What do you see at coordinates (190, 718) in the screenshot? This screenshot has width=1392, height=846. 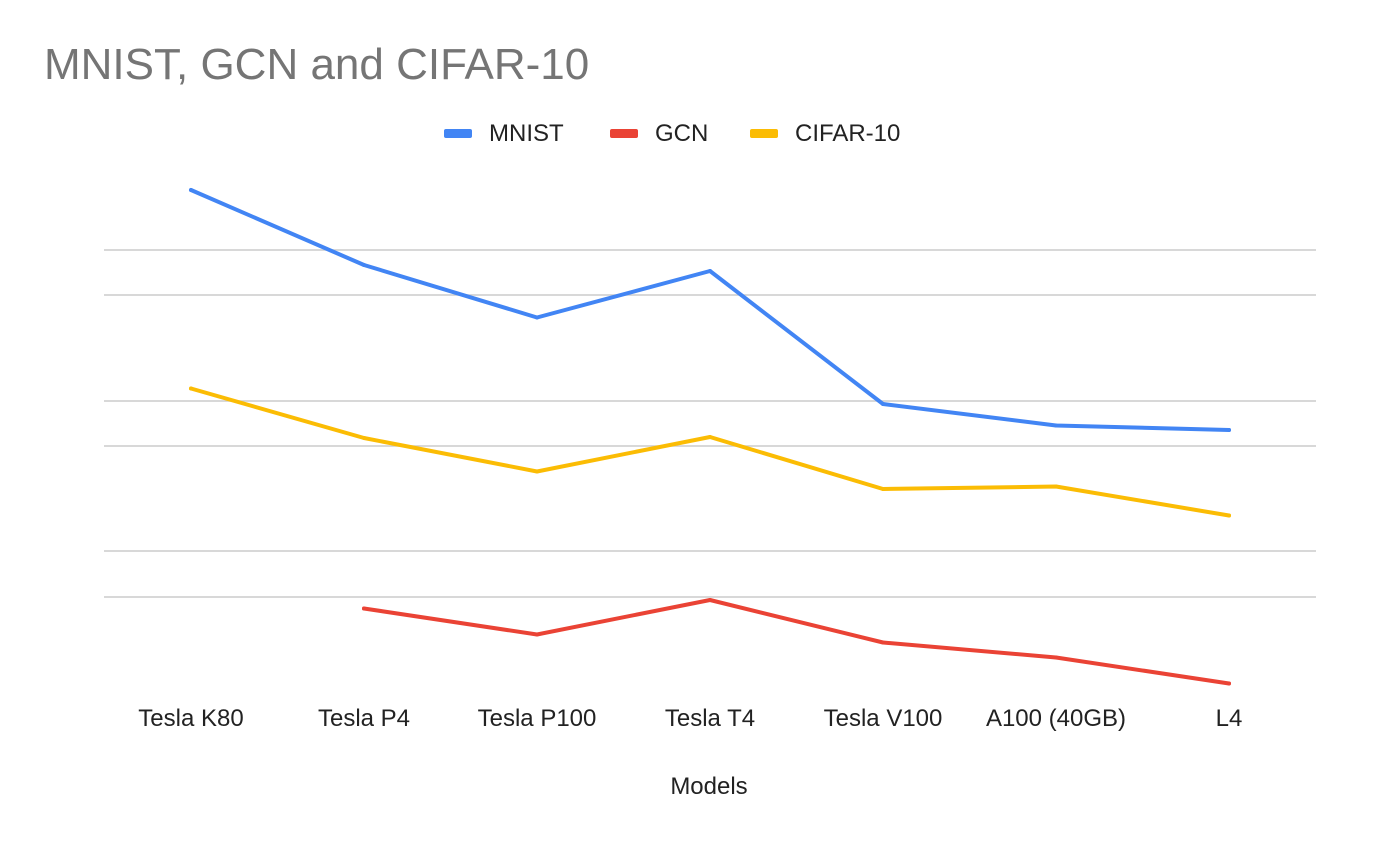 I see `x-tick-label: Tesla K80` at bounding box center [190, 718].